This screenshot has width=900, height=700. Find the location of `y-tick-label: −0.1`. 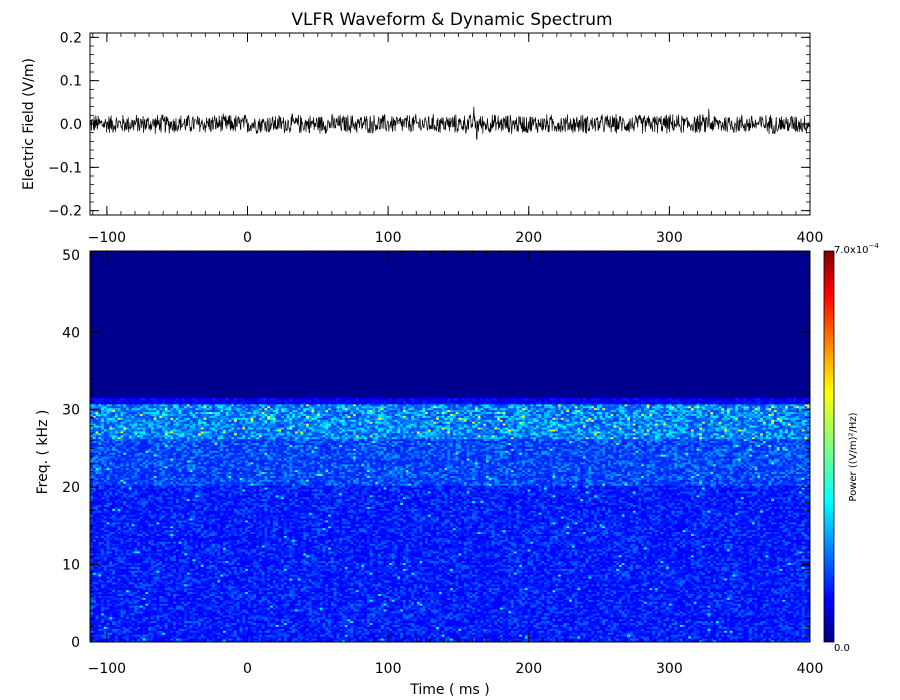

y-tick-label: −0.1 is located at coordinates (65, 168).